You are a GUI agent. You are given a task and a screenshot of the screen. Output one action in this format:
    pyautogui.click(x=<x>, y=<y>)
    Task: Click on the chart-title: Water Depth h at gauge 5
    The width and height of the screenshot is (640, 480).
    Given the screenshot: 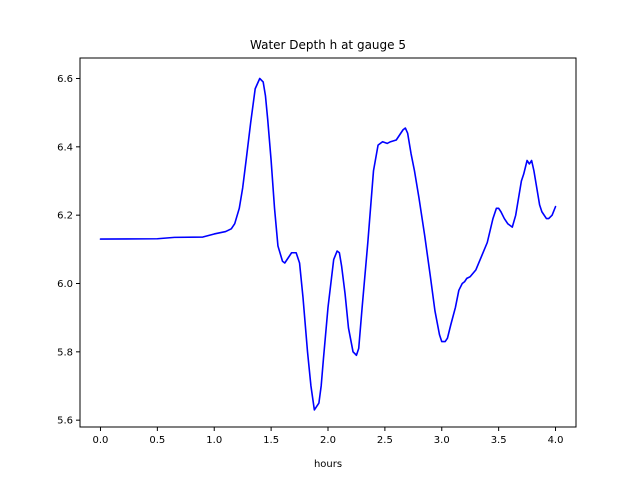 What is the action you would take?
    pyautogui.click(x=328, y=45)
    